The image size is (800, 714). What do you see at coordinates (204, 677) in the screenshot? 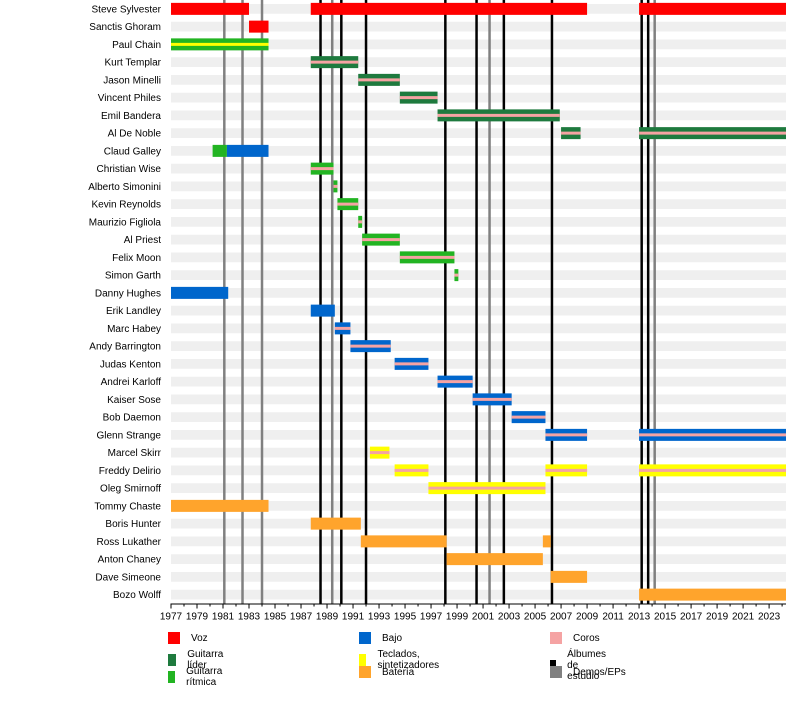
I see `legend-label: Guitarra rítmica` at bounding box center [204, 677].